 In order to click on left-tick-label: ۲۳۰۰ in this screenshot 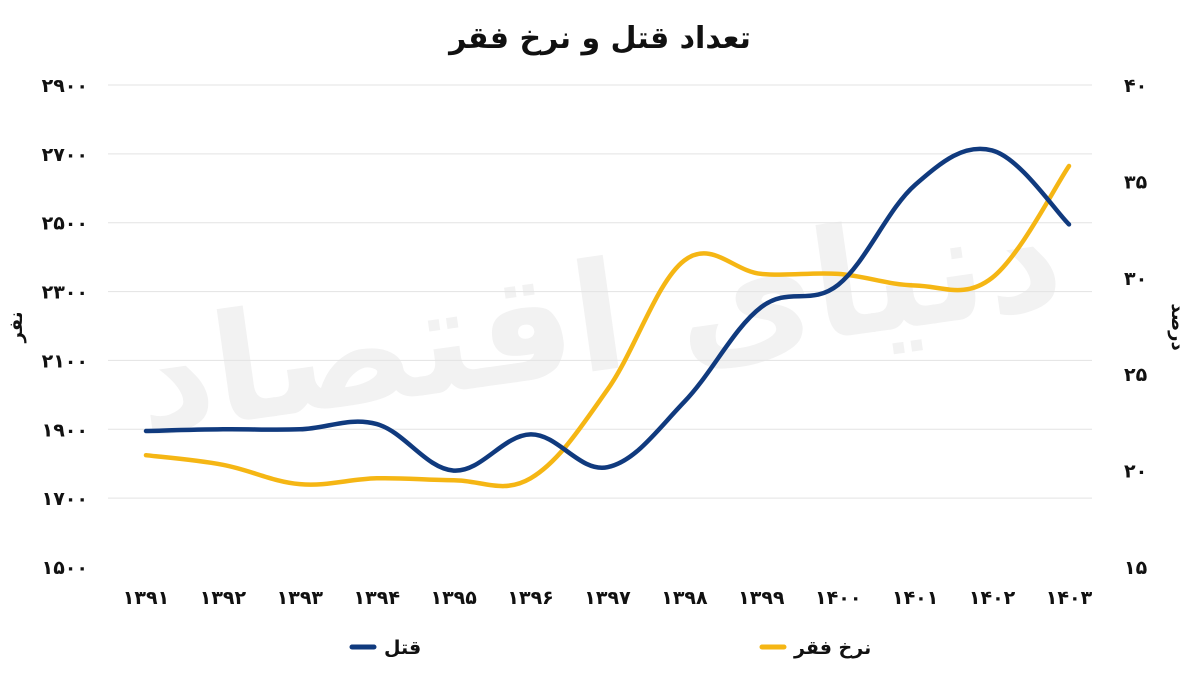, I will do `click(65, 293)`.